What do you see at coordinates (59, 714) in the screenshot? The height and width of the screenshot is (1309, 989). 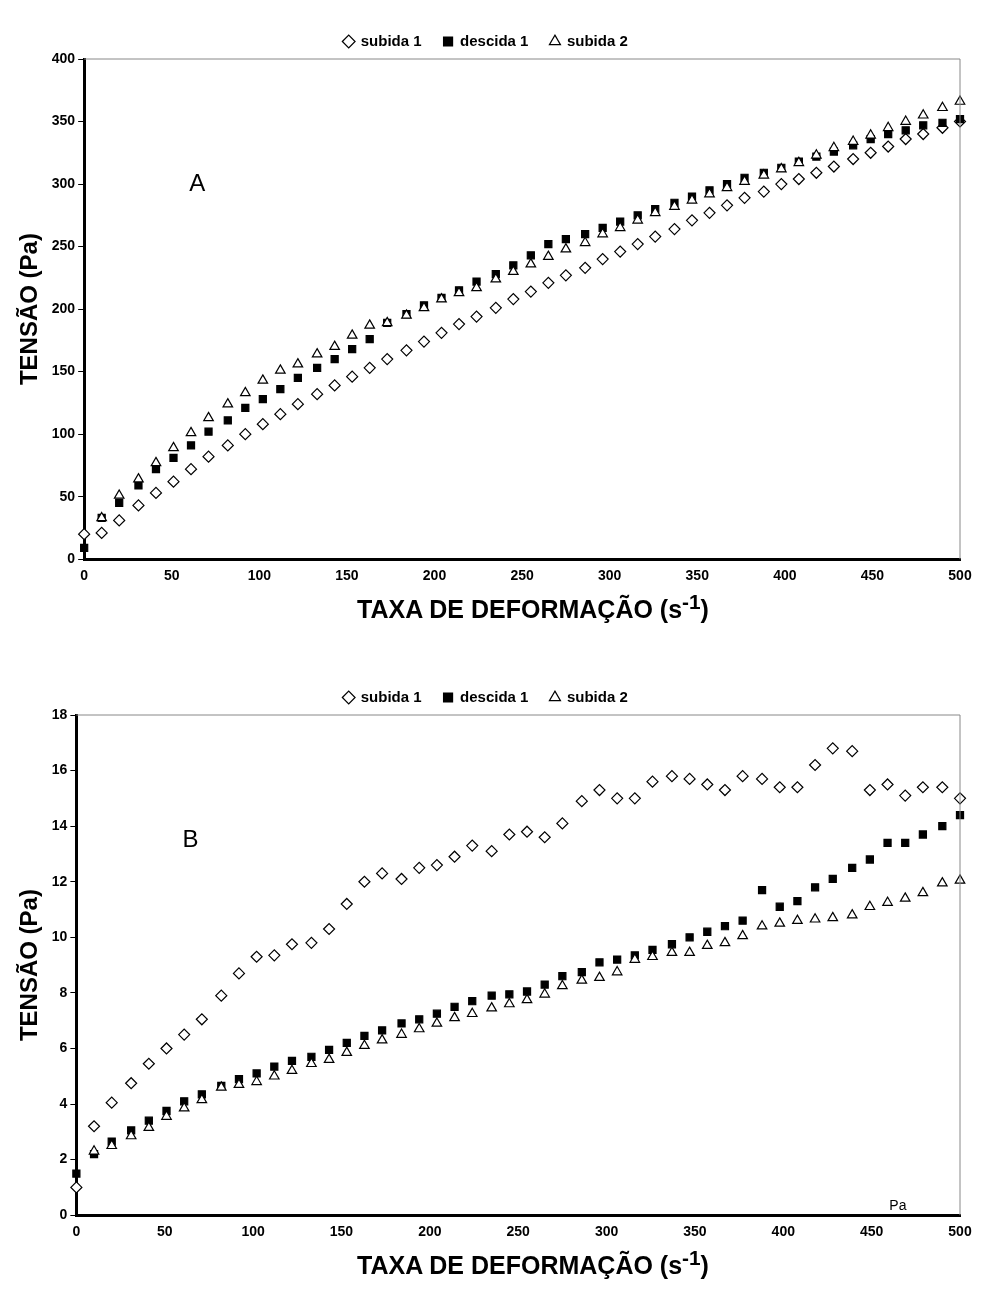 I see `y-tick-label: 18` at bounding box center [59, 714].